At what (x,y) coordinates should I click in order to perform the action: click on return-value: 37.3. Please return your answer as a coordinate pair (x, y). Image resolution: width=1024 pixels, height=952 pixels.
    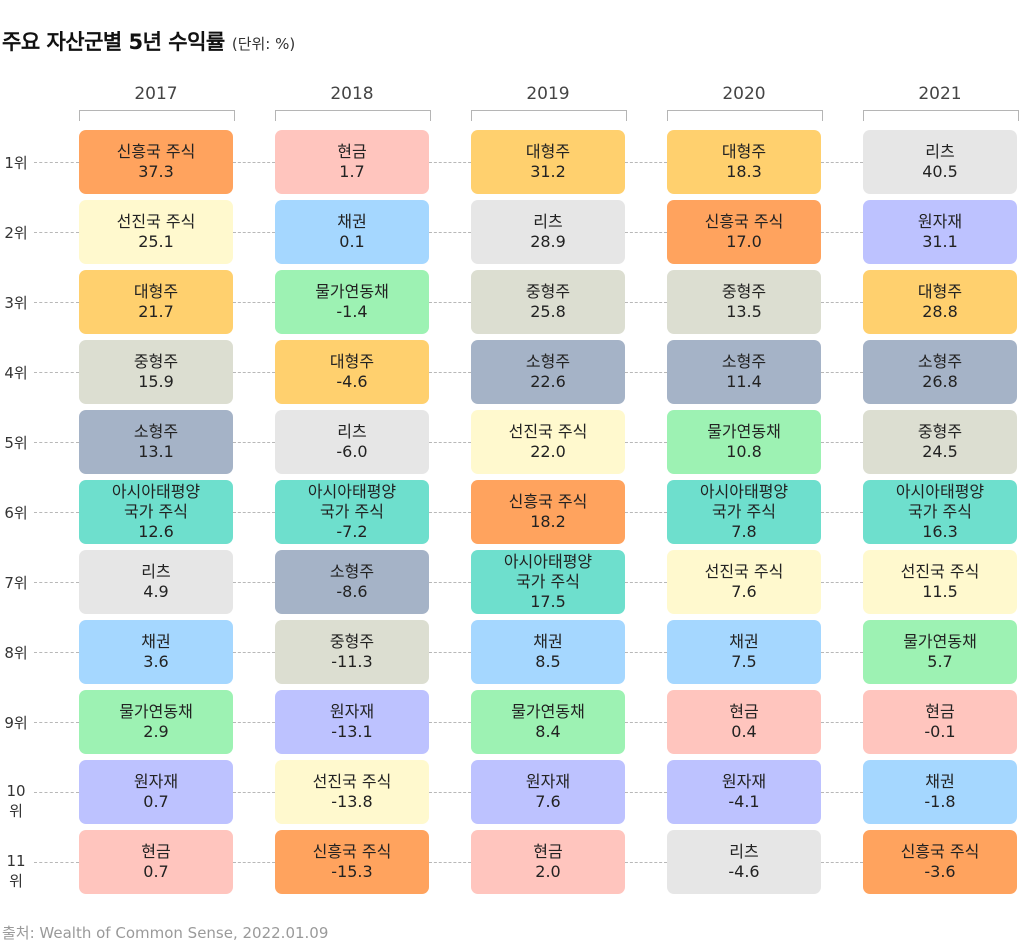
    Looking at the image, I should click on (156, 171).